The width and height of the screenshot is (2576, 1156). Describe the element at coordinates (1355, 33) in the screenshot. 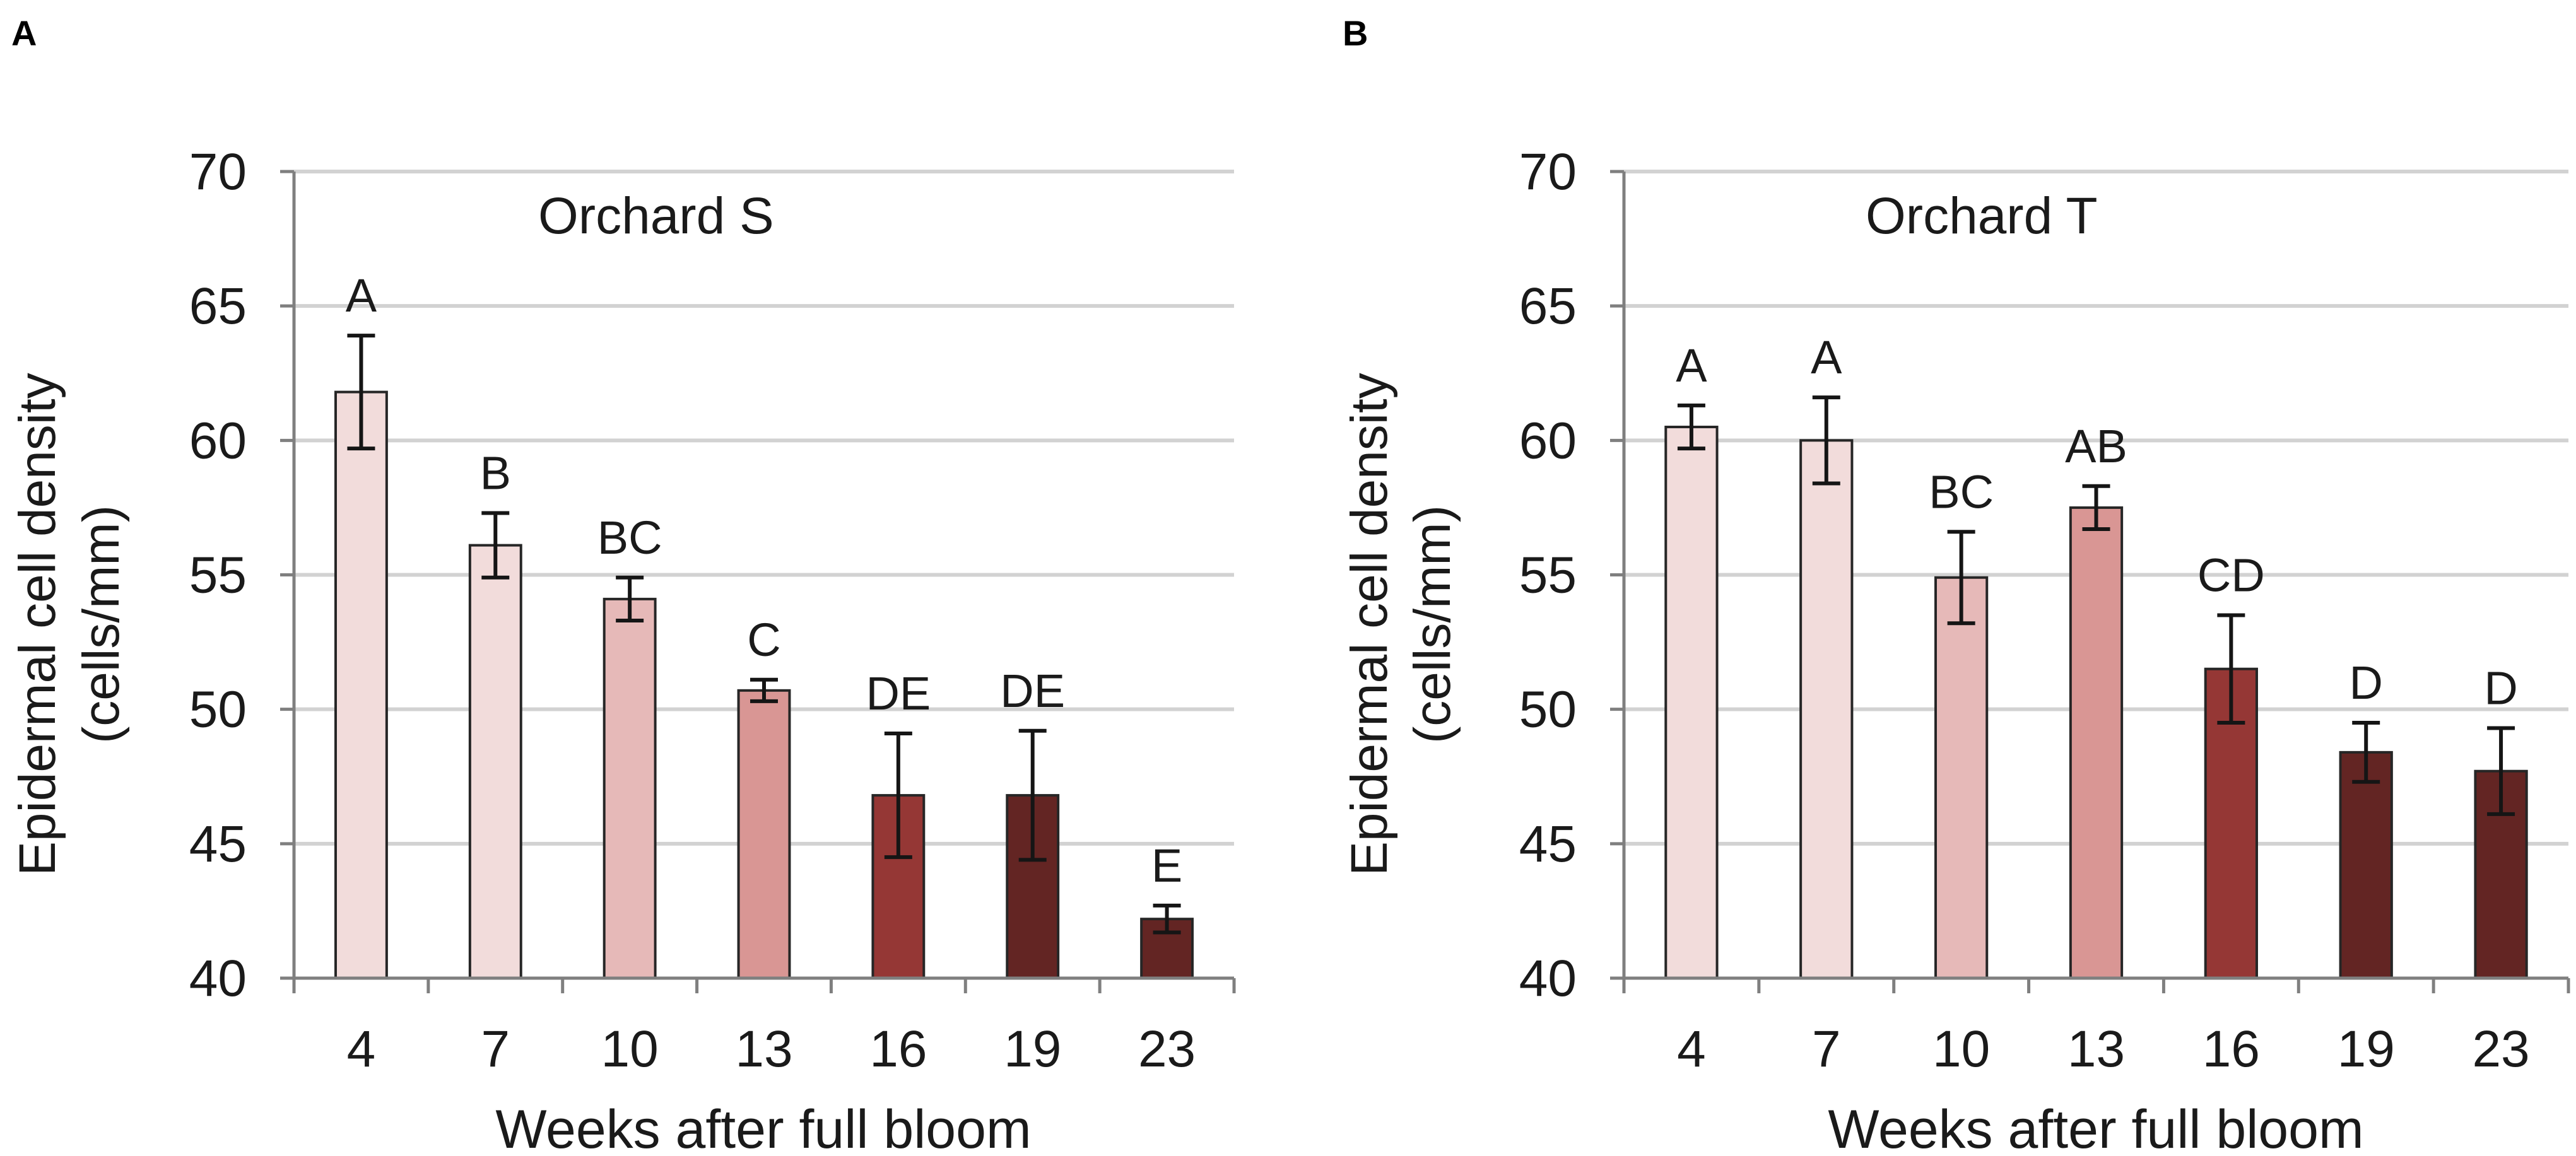

I see `panel-letter-b: B` at that location.